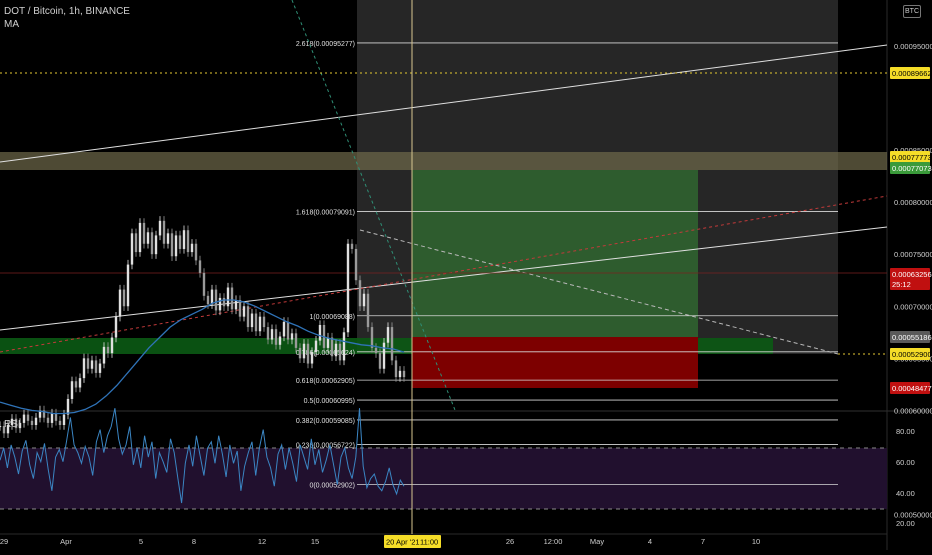 This screenshot has height=555, width=932. What do you see at coordinates (443, 478) in the screenshot?
I see `rsi-band` at bounding box center [443, 478].